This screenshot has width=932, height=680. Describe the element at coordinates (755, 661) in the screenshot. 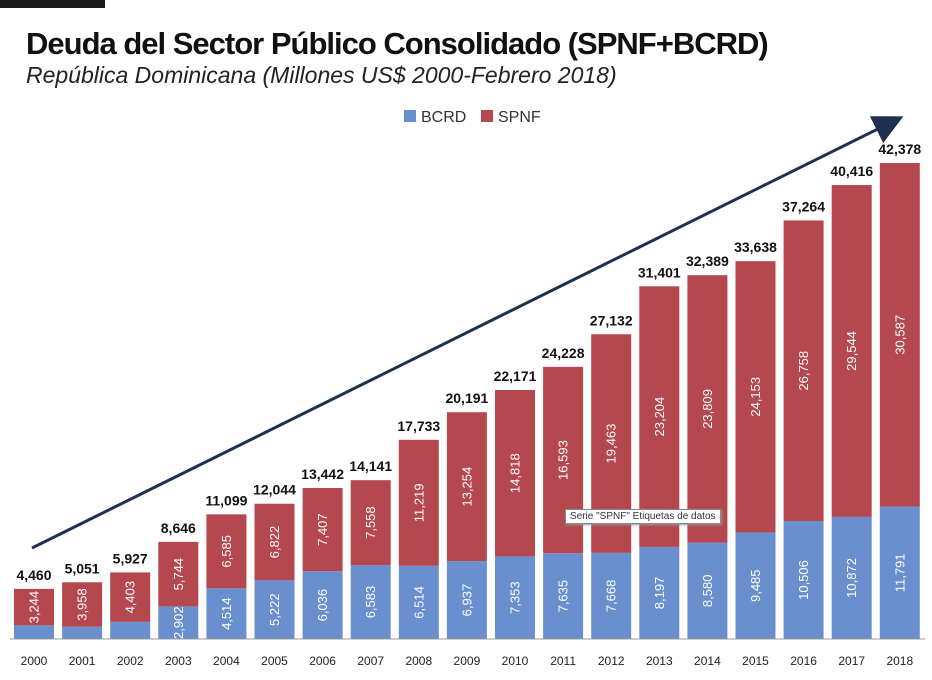

I see `x-tick-label: 2015` at that location.